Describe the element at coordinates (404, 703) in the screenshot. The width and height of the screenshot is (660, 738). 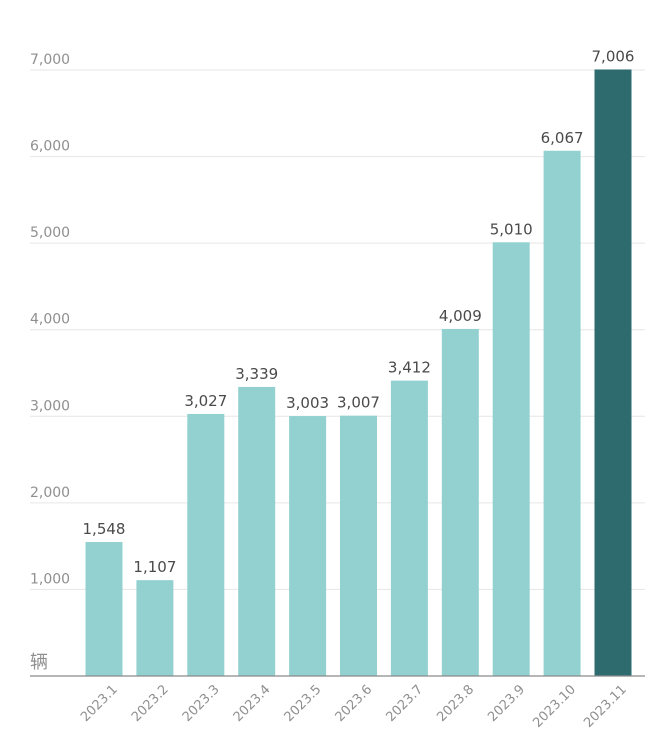
I see `x-tick-label: 2023.7` at that location.